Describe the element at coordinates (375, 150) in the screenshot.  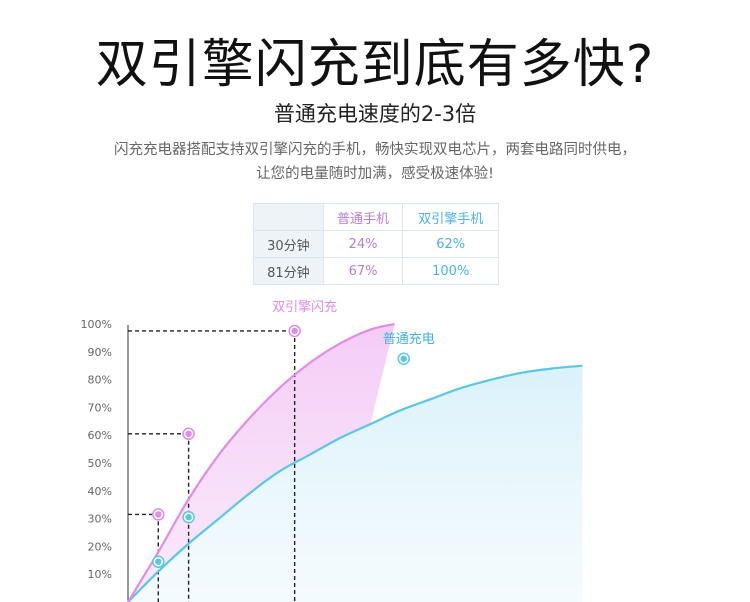
I see `description-line-1: 闪充充电器搭配支持双引擎闪充的手机，畅快实现双电芯片，两套电路同时供电，` at that location.